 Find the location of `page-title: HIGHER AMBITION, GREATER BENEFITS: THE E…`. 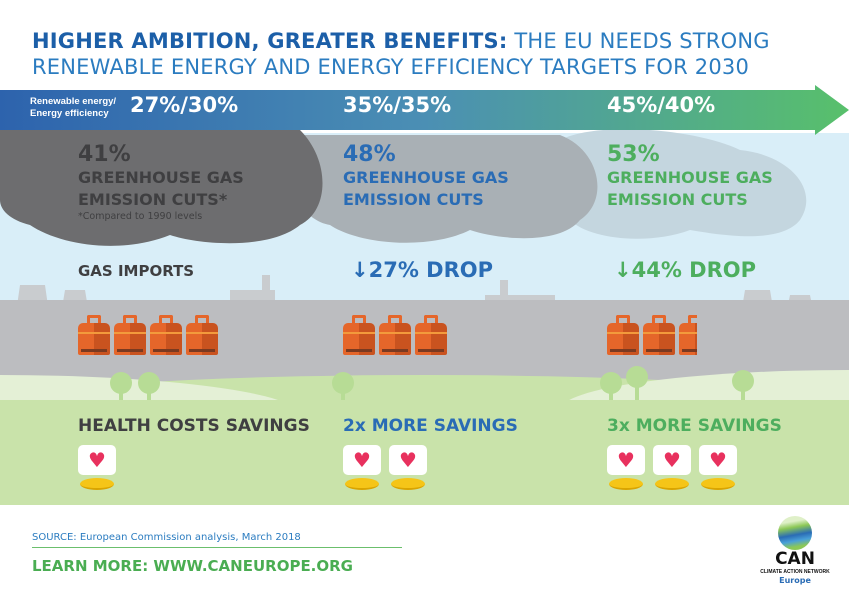

page-title: HIGHER AMBITION, GREATER BENEFITS: THE E… is located at coordinates (401, 54).